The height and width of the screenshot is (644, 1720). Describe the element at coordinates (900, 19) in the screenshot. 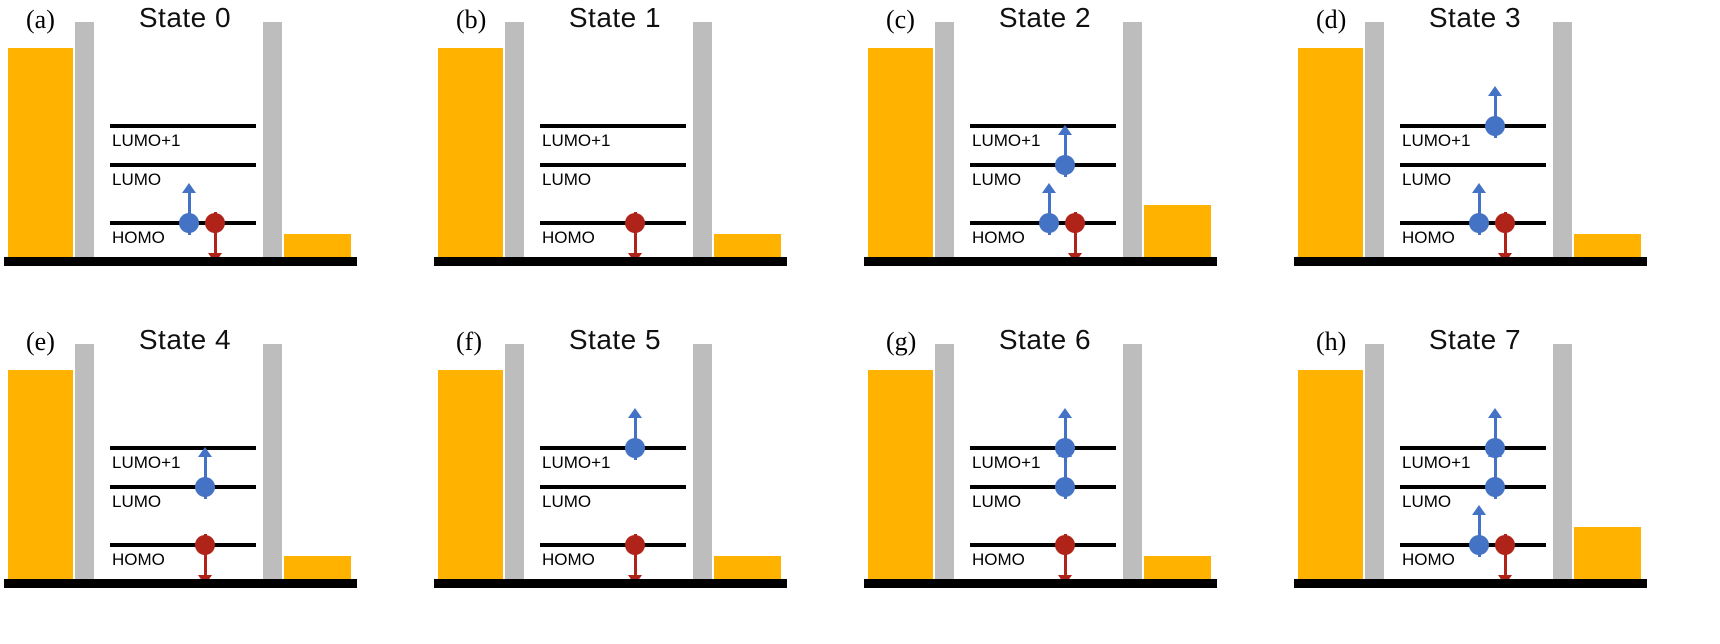

I see `panel-index-label: (c)` at that location.